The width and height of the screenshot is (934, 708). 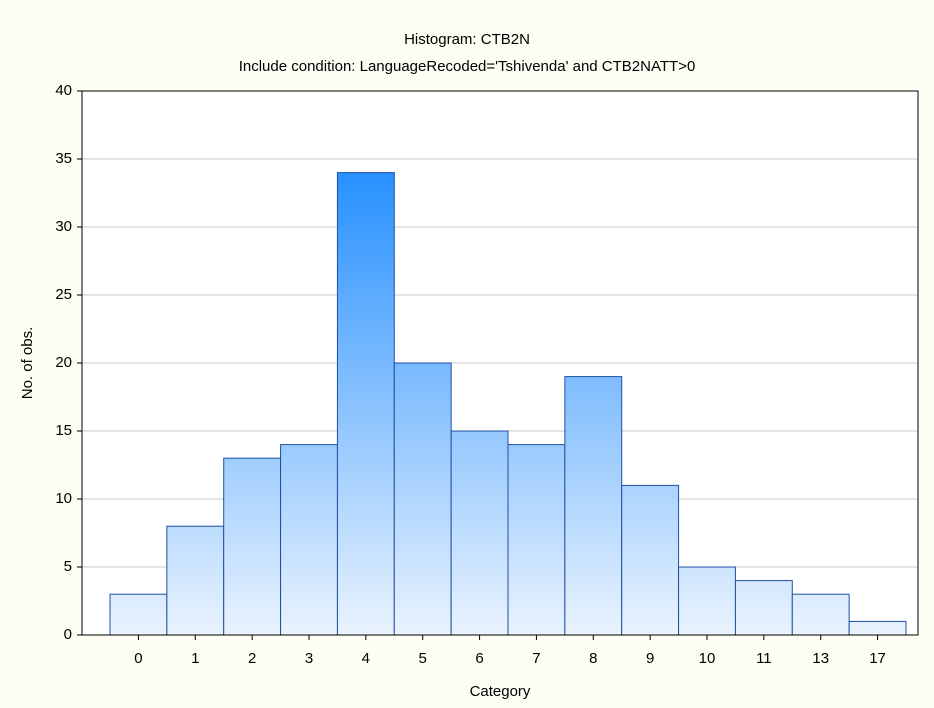 I want to click on y-tick-label: 30, so click(x=63, y=226).